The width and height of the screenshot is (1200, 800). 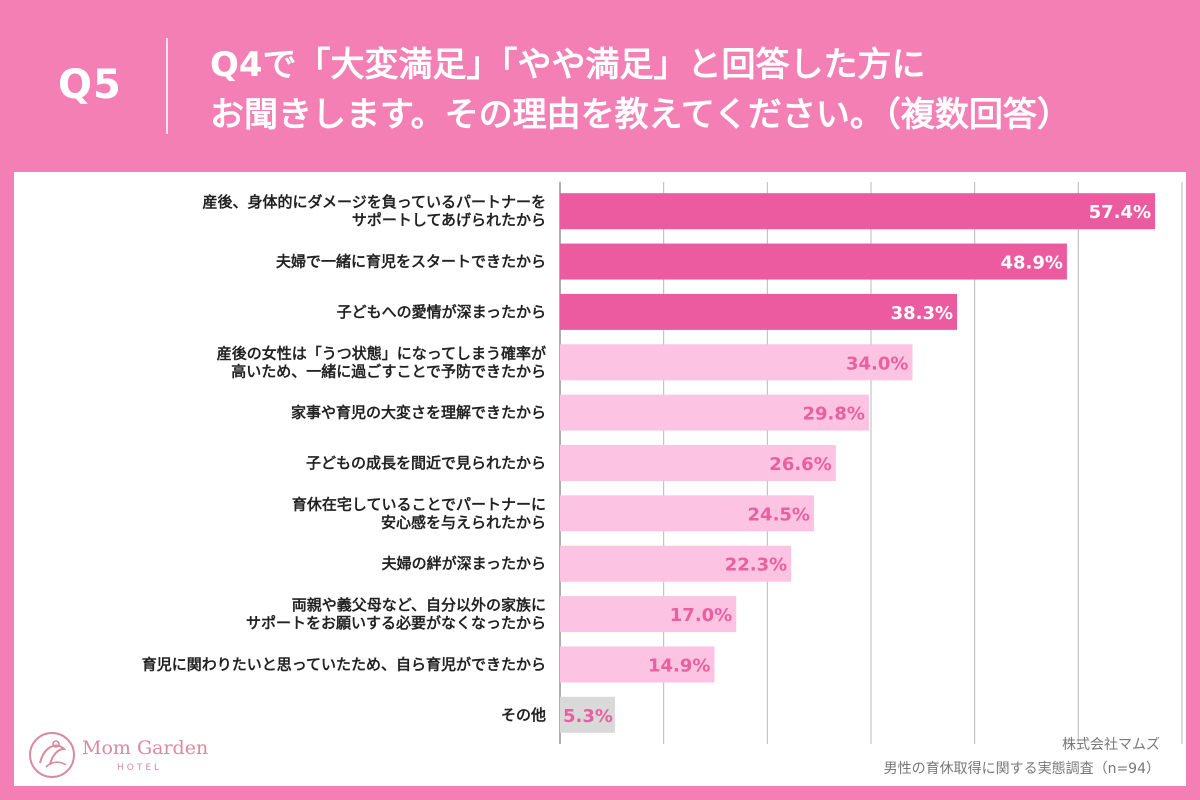 What do you see at coordinates (90, 85) in the screenshot?
I see `question-number: Q5` at bounding box center [90, 85].